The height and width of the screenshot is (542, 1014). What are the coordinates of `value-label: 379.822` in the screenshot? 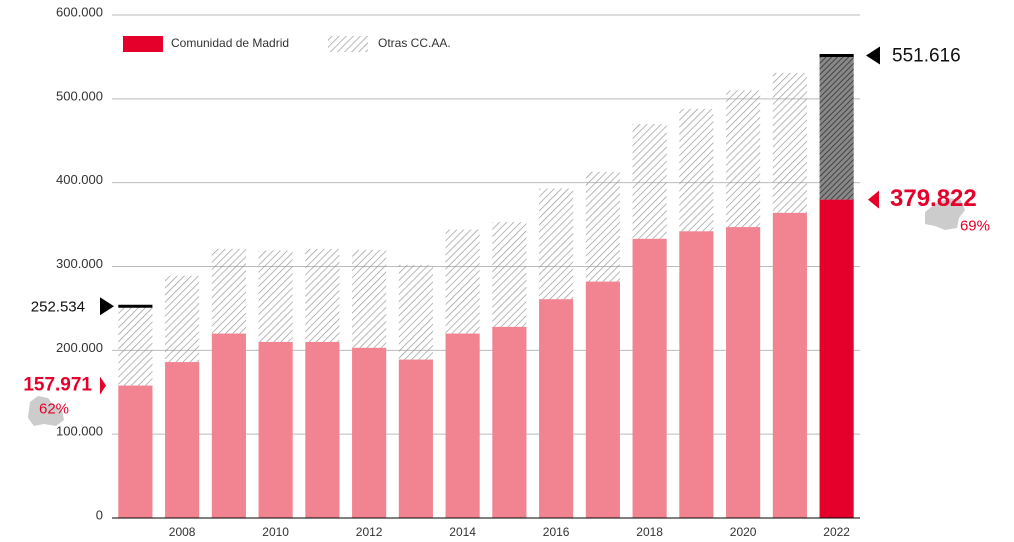 It's located at (933, 198).